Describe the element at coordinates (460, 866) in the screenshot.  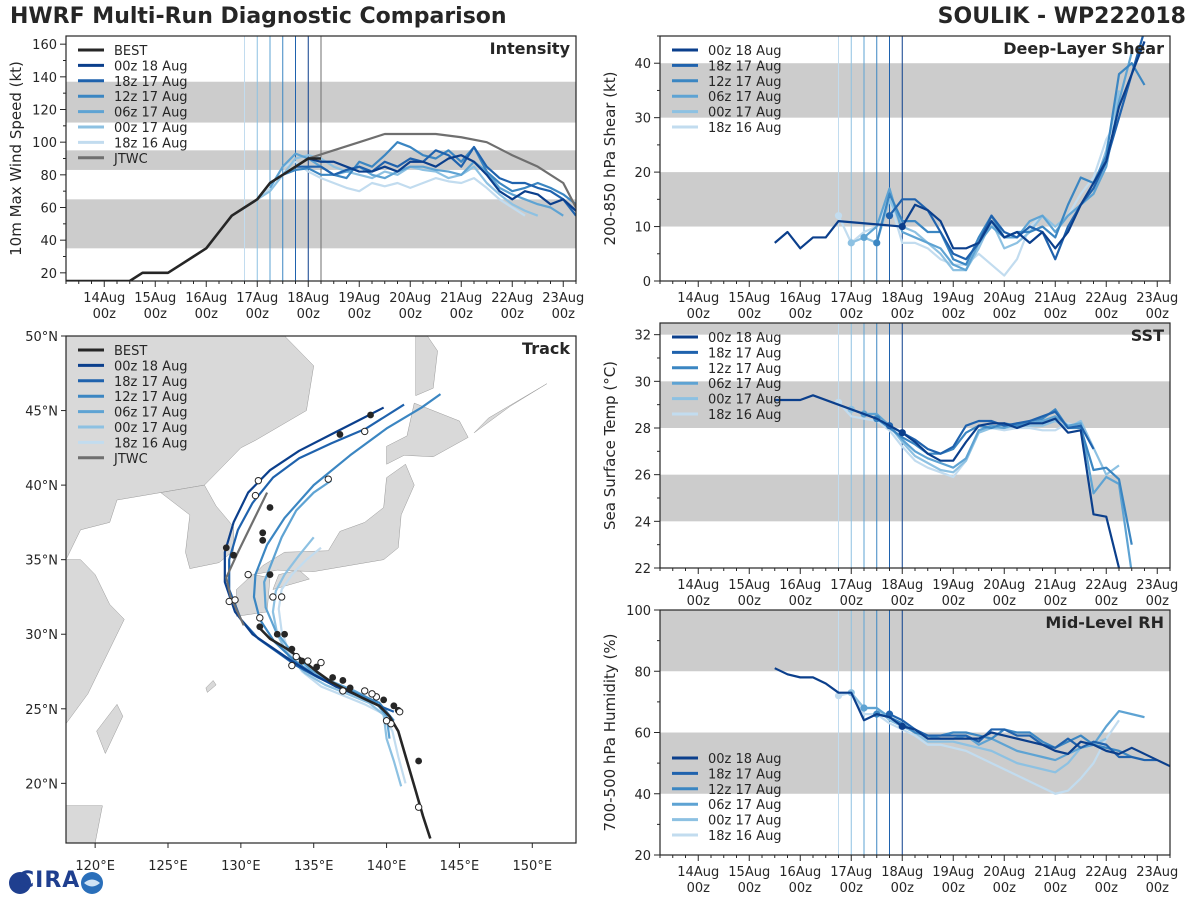
I see `x-tick-label: 145°E` at that location.